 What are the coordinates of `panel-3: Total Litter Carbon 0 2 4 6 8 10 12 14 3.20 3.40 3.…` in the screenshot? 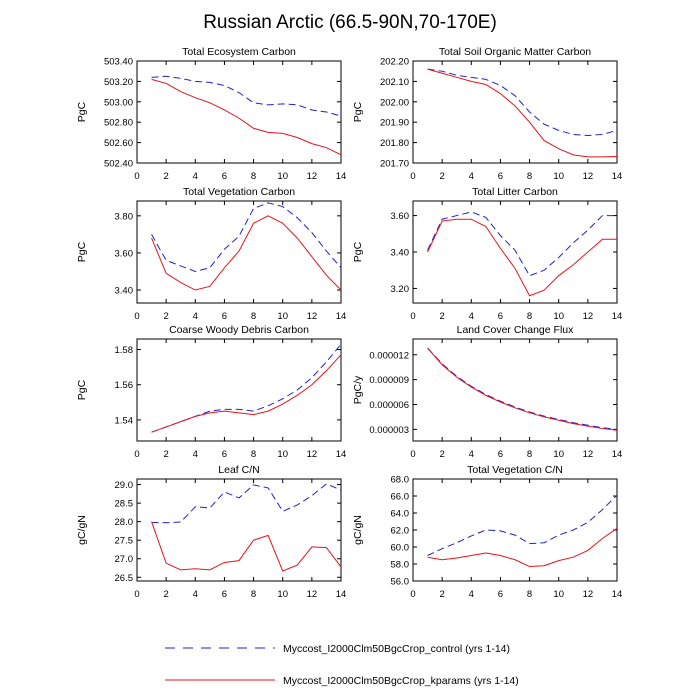 It's located at (487, 254).